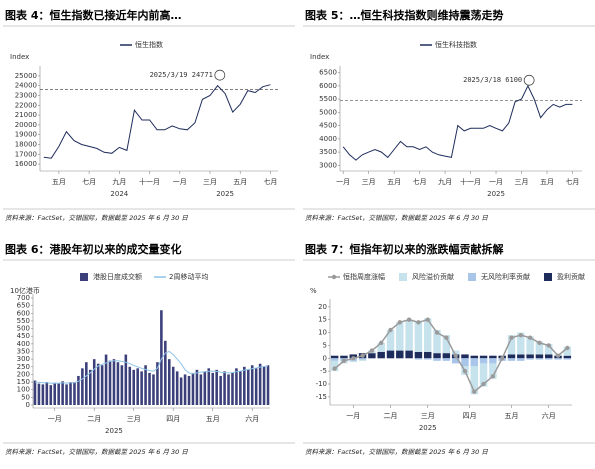 This screenshot has height=469, width=595. What do you see at coordinates (23, 382) in the screenshot?
I see `y-tick-label: 150` at bounding box center [23, 382].